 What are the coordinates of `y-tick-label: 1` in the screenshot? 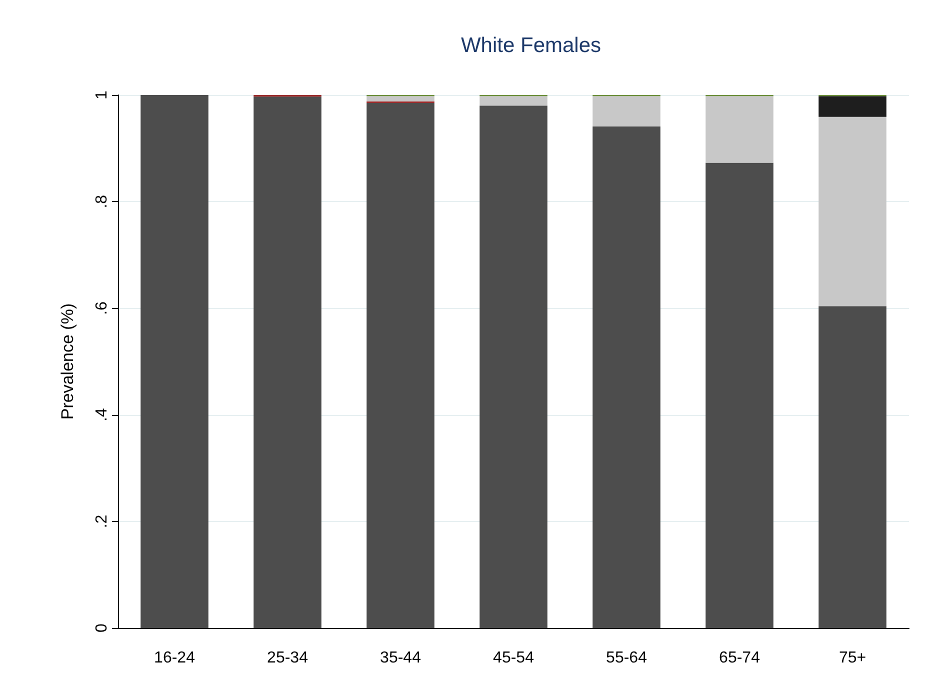 It's located at (102, 95).